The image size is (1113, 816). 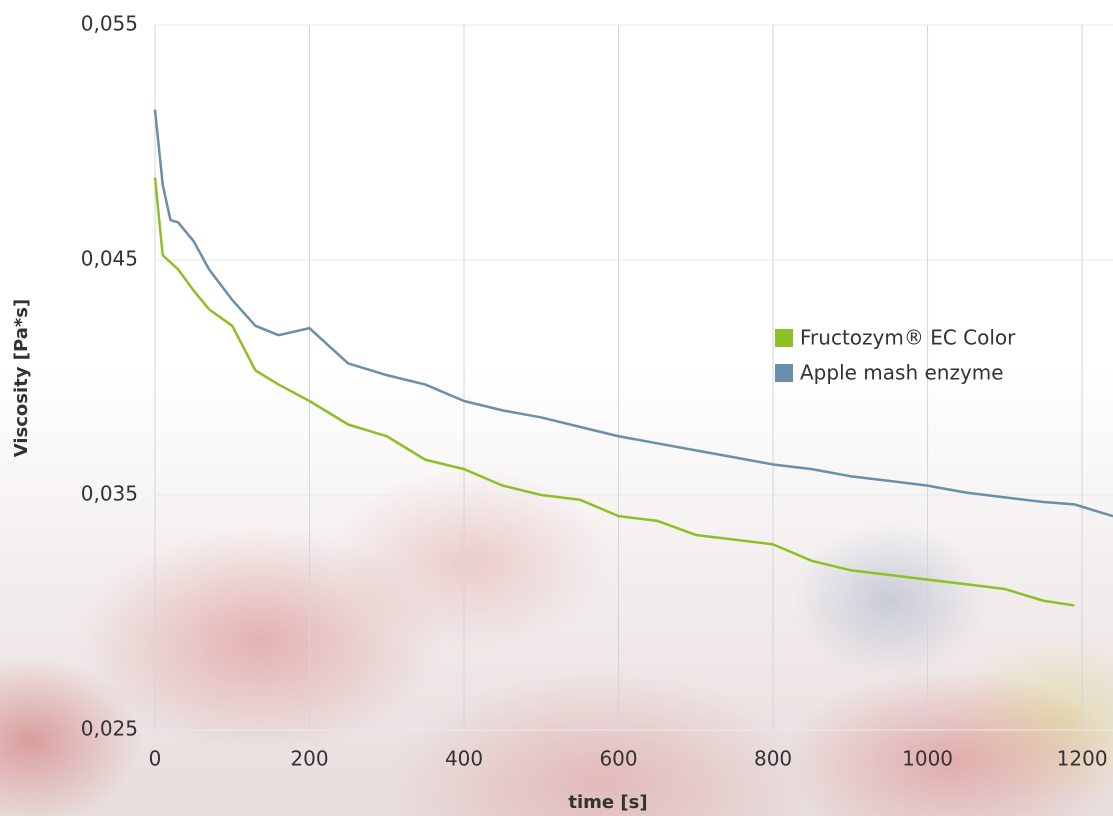 I want to click on x-tick-label: 200, so click(x=309, y=759).